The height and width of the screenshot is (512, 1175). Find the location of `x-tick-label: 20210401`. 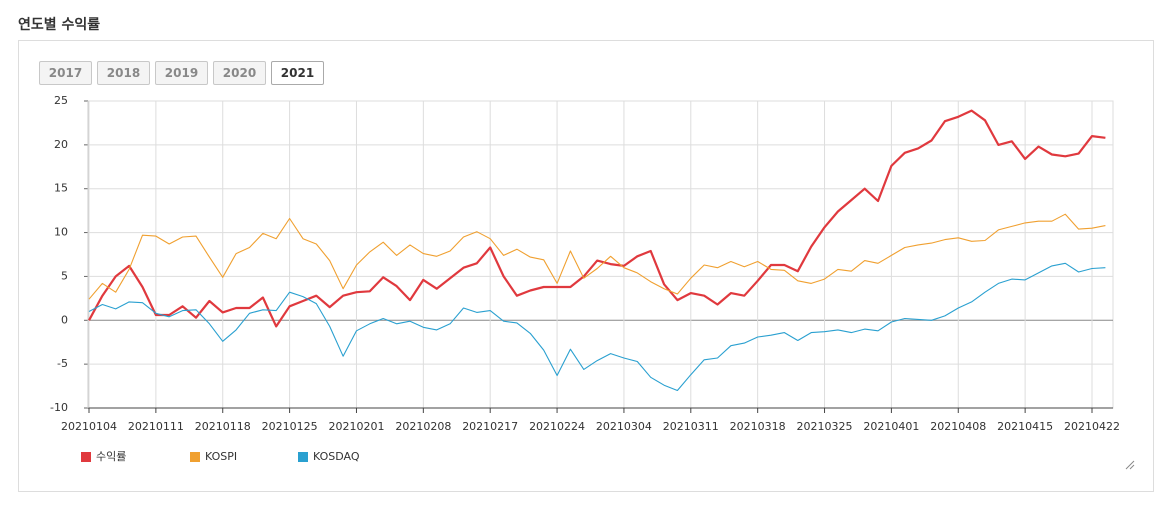

x-tick-label: 20210401 is located at coordinates (891, 426).